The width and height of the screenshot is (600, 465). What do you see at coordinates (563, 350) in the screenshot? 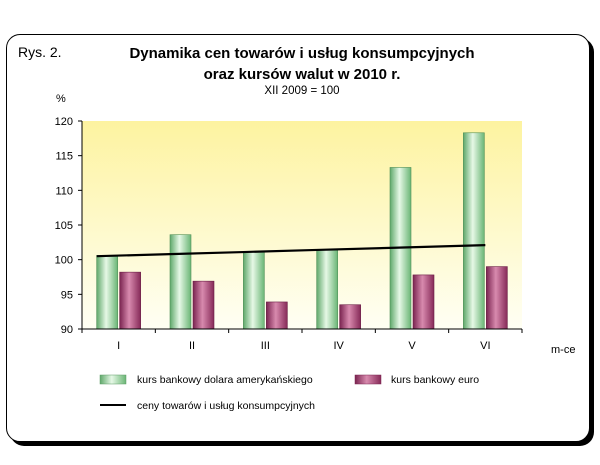
I see `x-axis-label: m-ce` at bounding box center [563, 350].